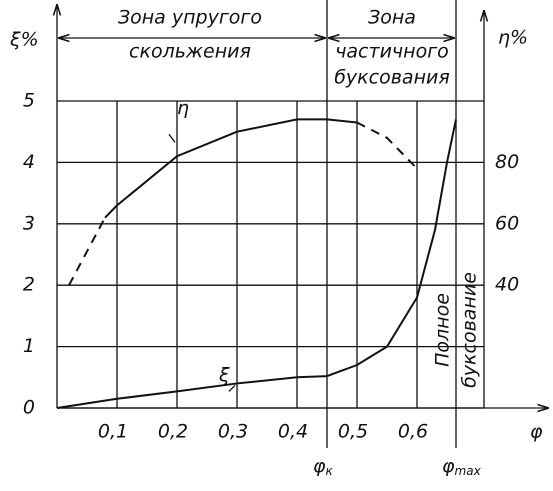 The height and width of the screenshot is (491, 553). Describe the element at coordinates (113, 432) in the screenshot. I see `x-tick-label: 0,1` at that location.